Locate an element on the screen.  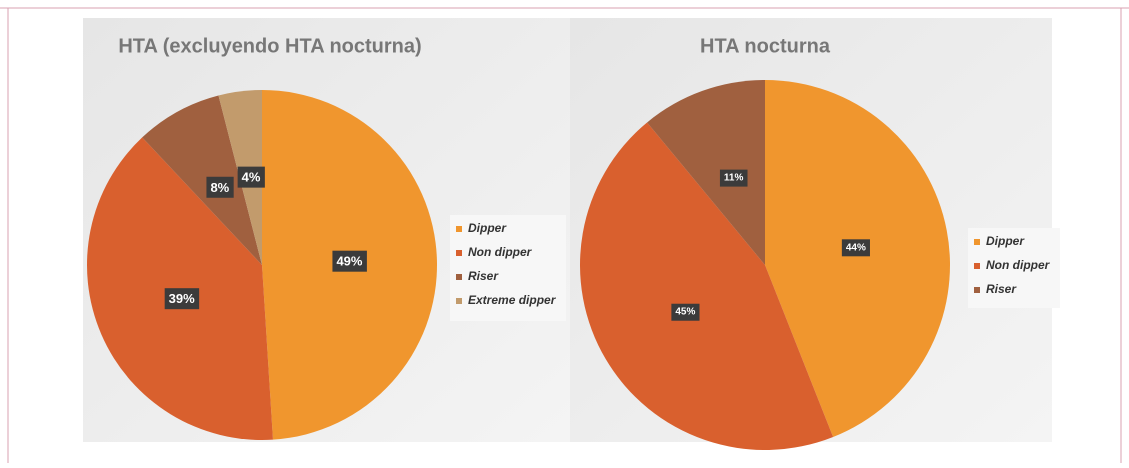
data-label-text: 44% is located at coordinates (856, 247).